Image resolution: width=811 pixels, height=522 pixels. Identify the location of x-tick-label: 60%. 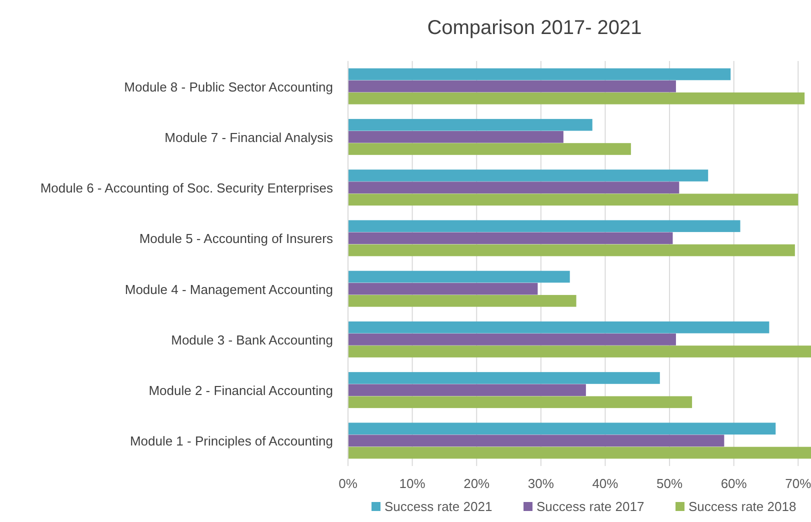
(734, 483).